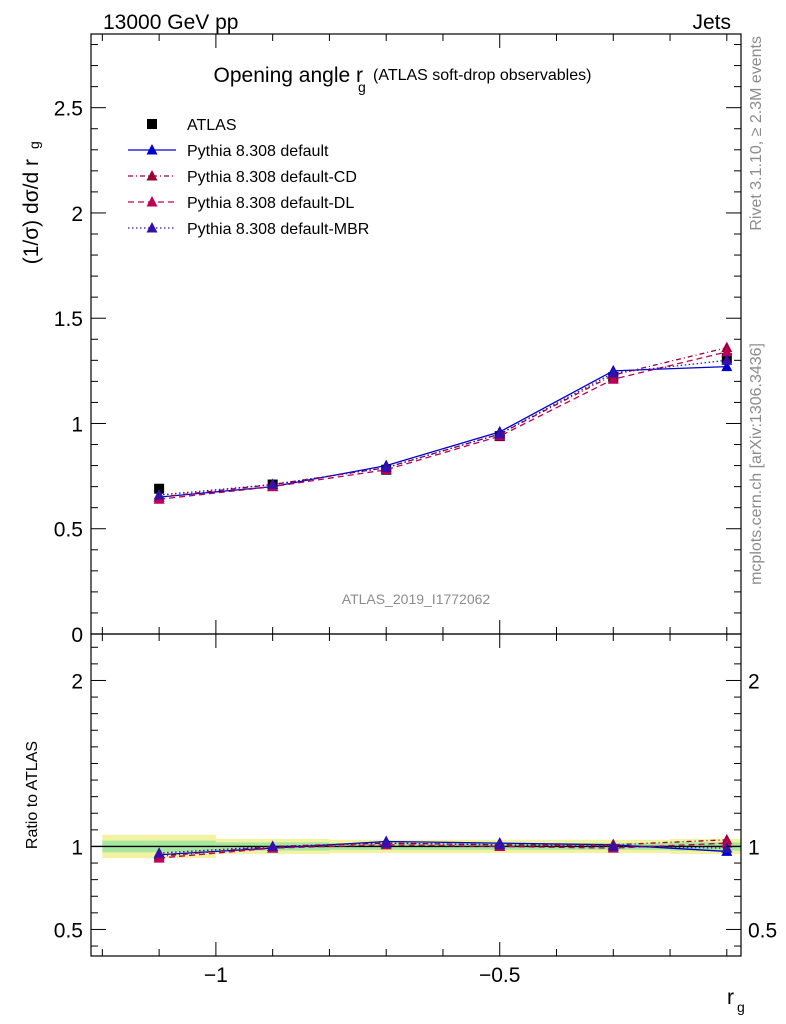  I want to click on x-tick-label: −0.5, so click(499, 975).